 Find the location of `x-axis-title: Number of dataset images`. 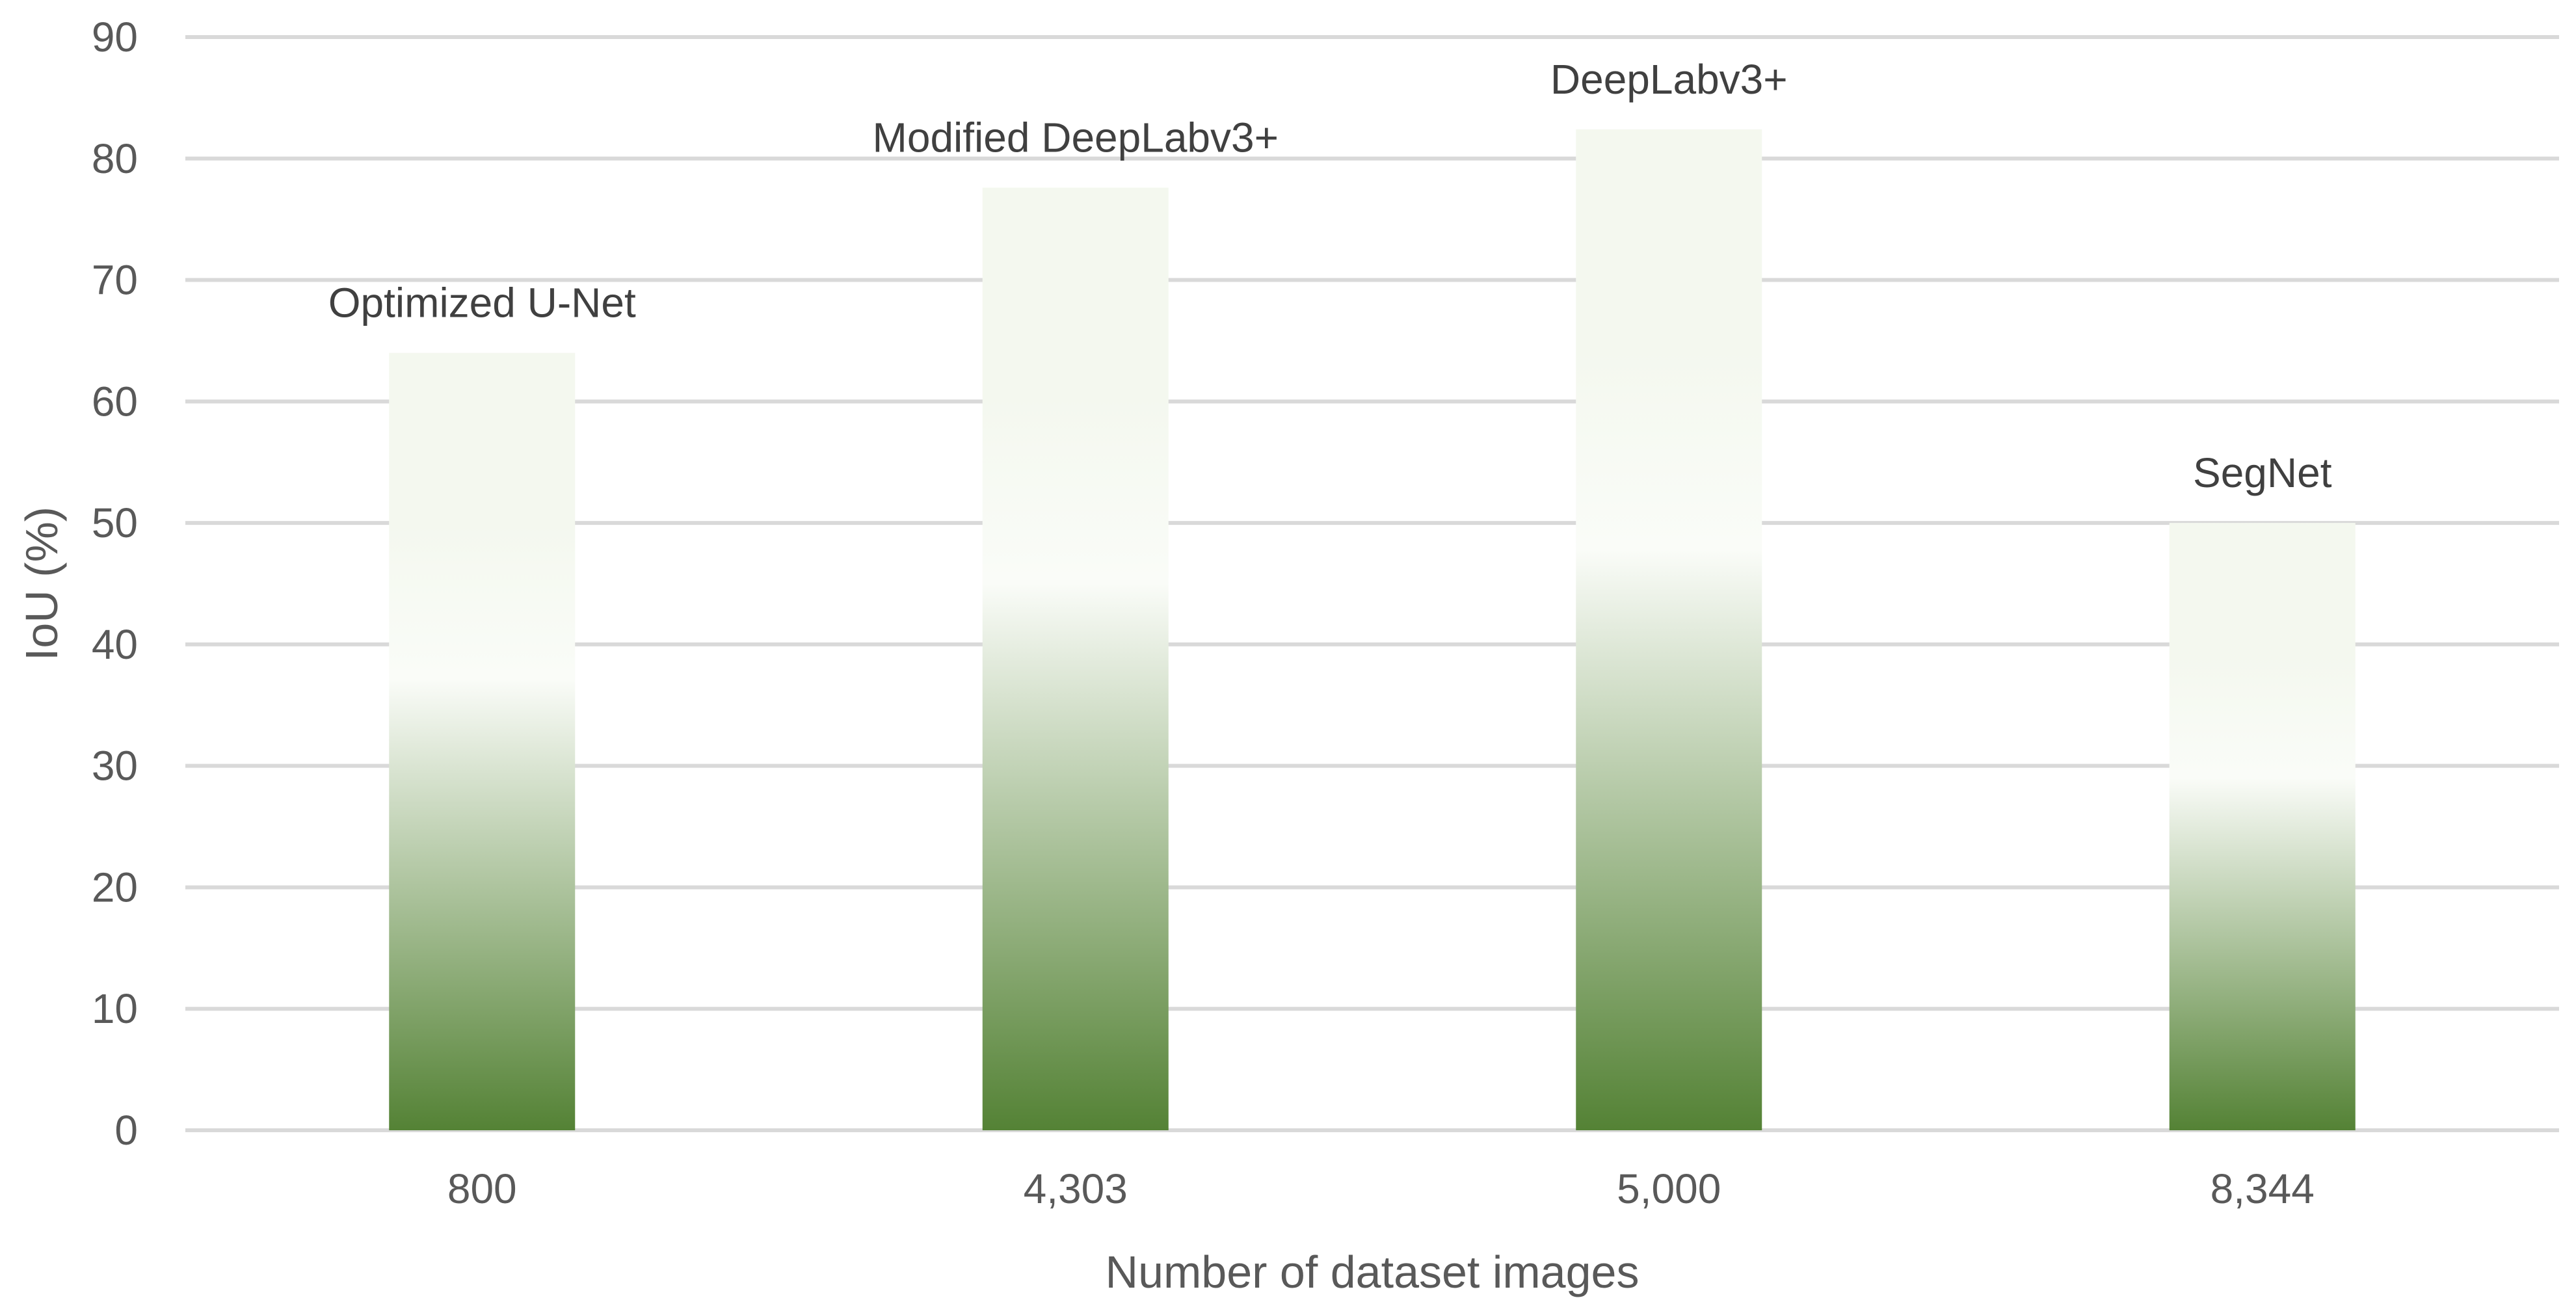

x-axis-title: Number of dataset images is located at coordinates (1373, 1272).